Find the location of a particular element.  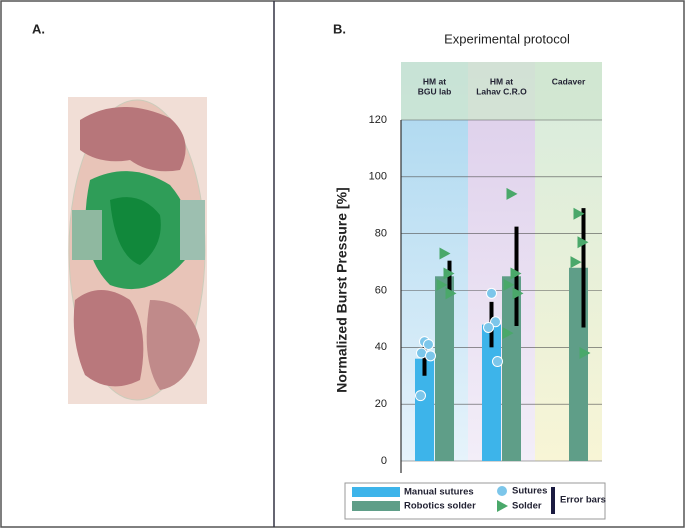

y-tick-label: 120 is located at coordinates (378, 120).